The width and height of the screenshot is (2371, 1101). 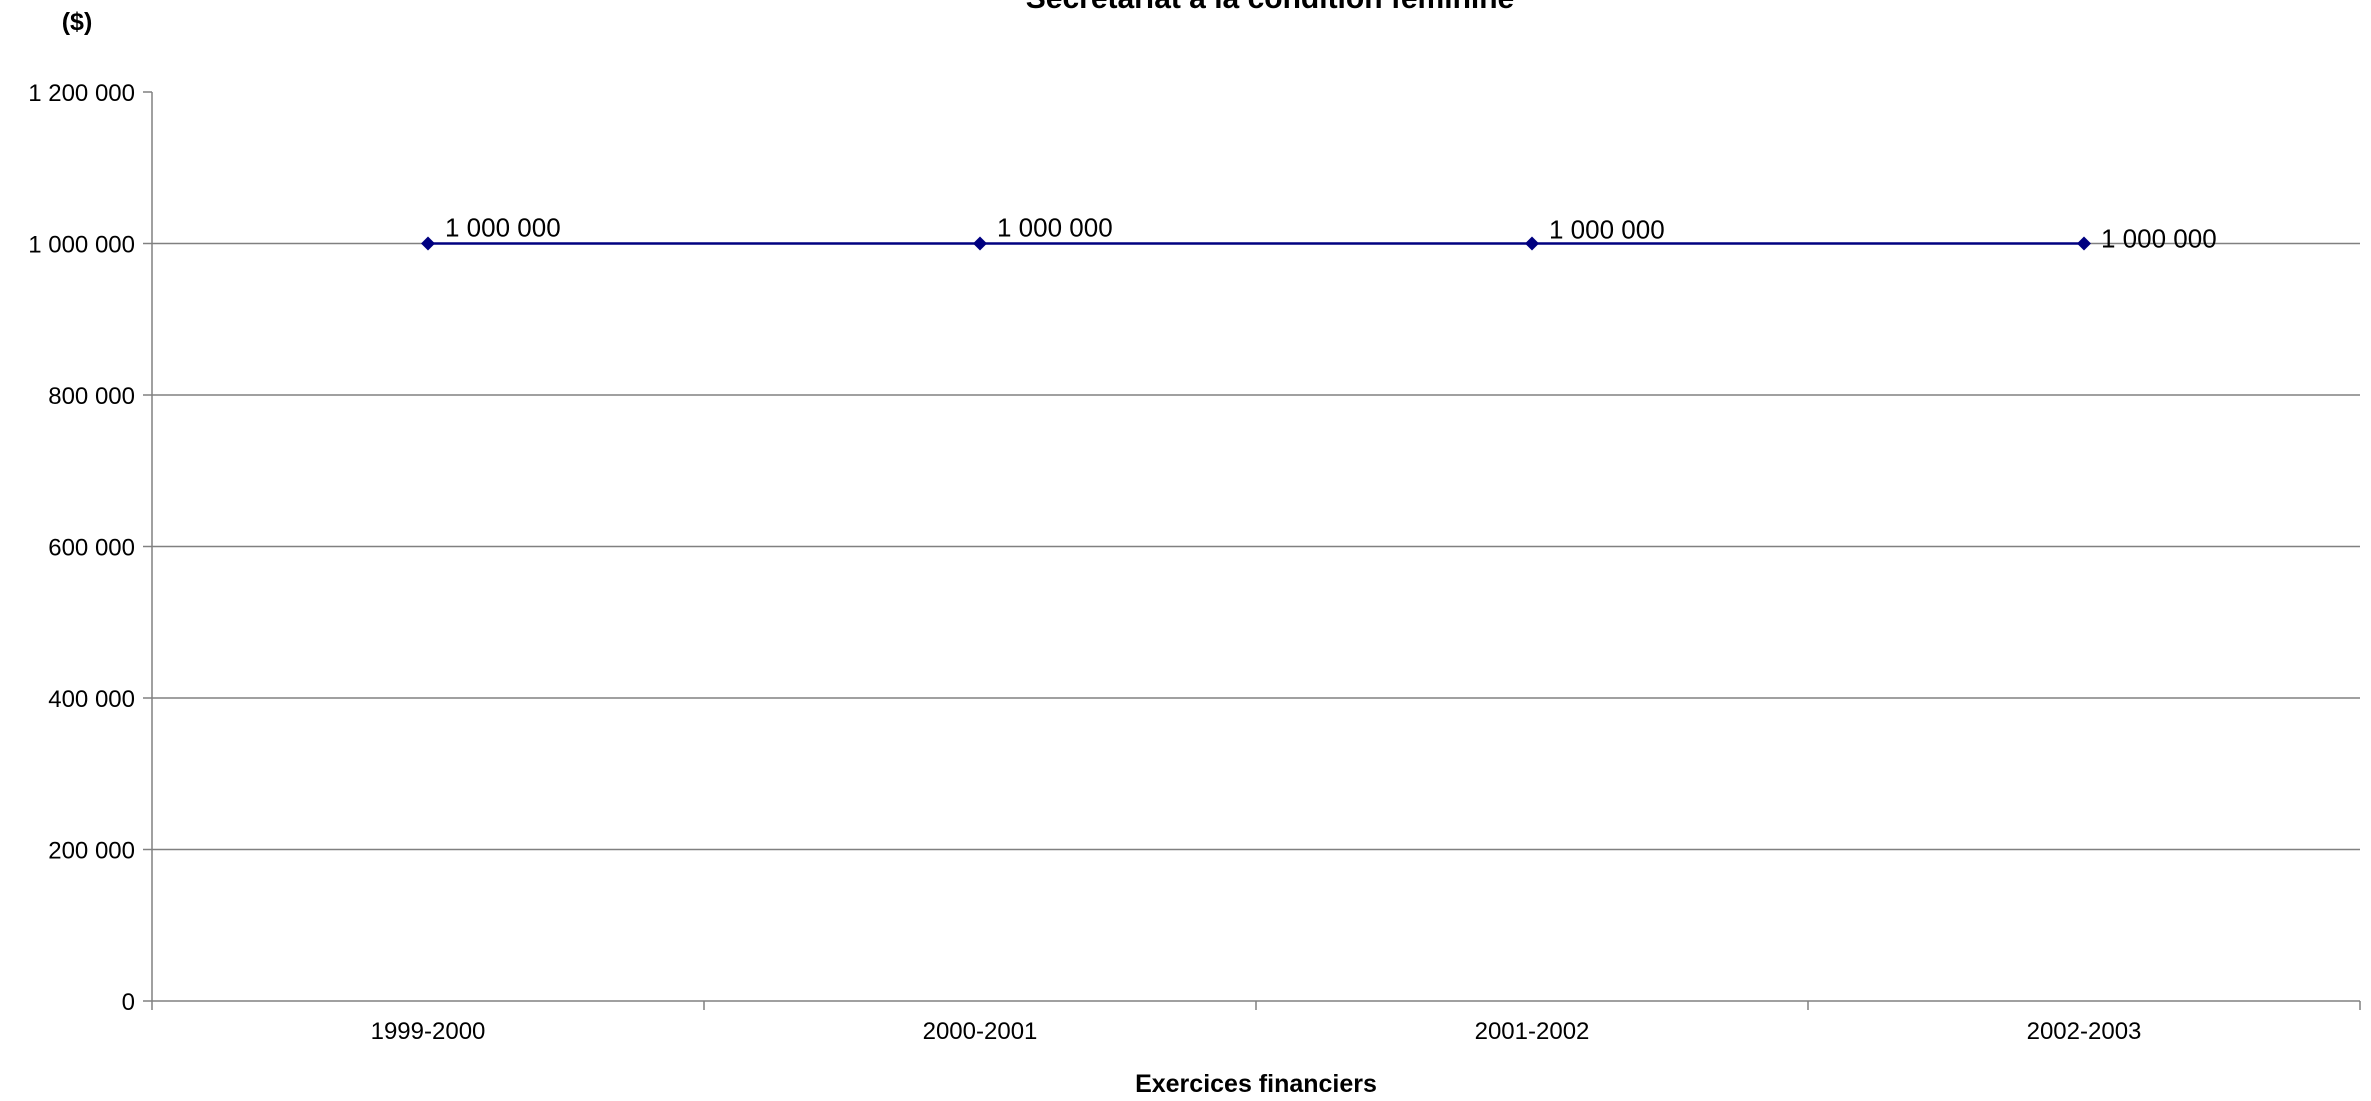 What do you see at coordinates (81, 93) in the screenshot?
I see `y-tick-label: 1 200 000` at bounding box center [81, 93].